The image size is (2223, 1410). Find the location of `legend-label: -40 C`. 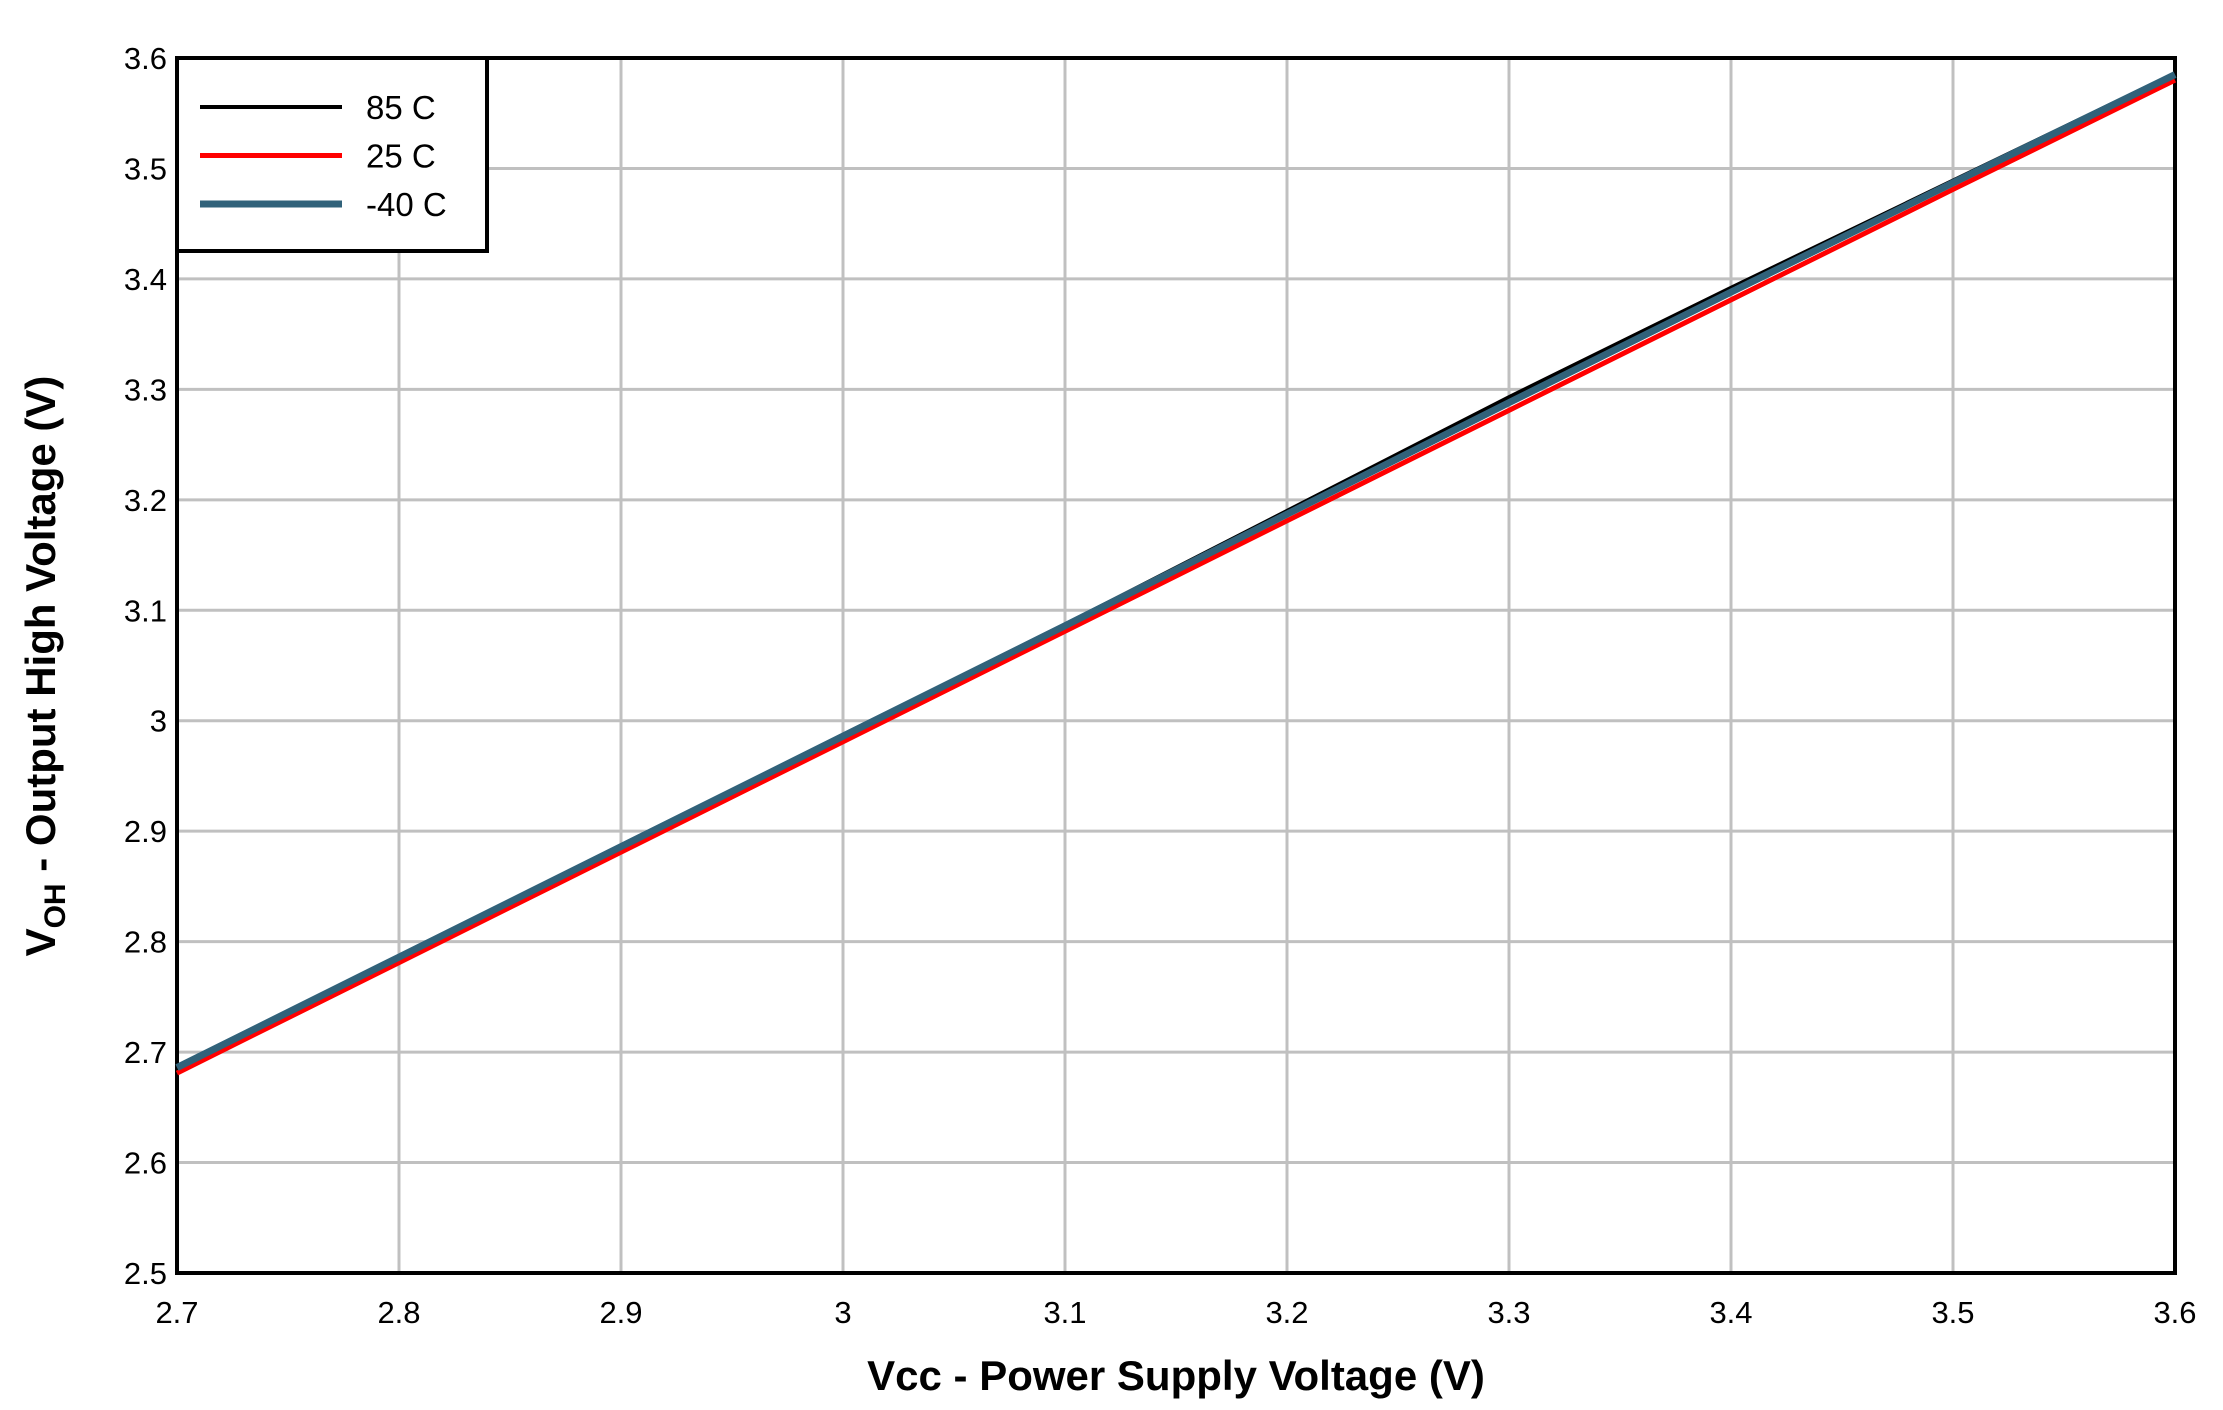

legend-label: -40 C is located at coordinates (406, 204).